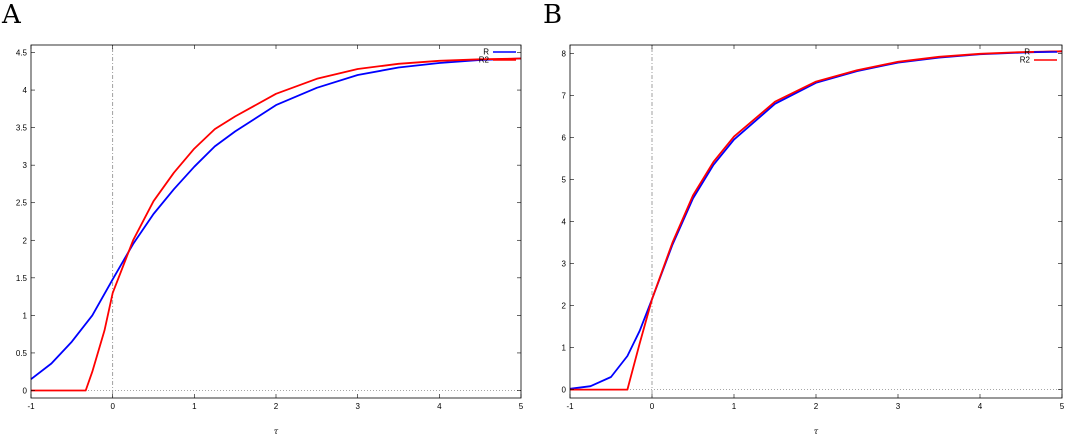 The width and height of the screenshot is (1065, 436). I want to click on y-tick-label: 0.5, so click(22, 353).